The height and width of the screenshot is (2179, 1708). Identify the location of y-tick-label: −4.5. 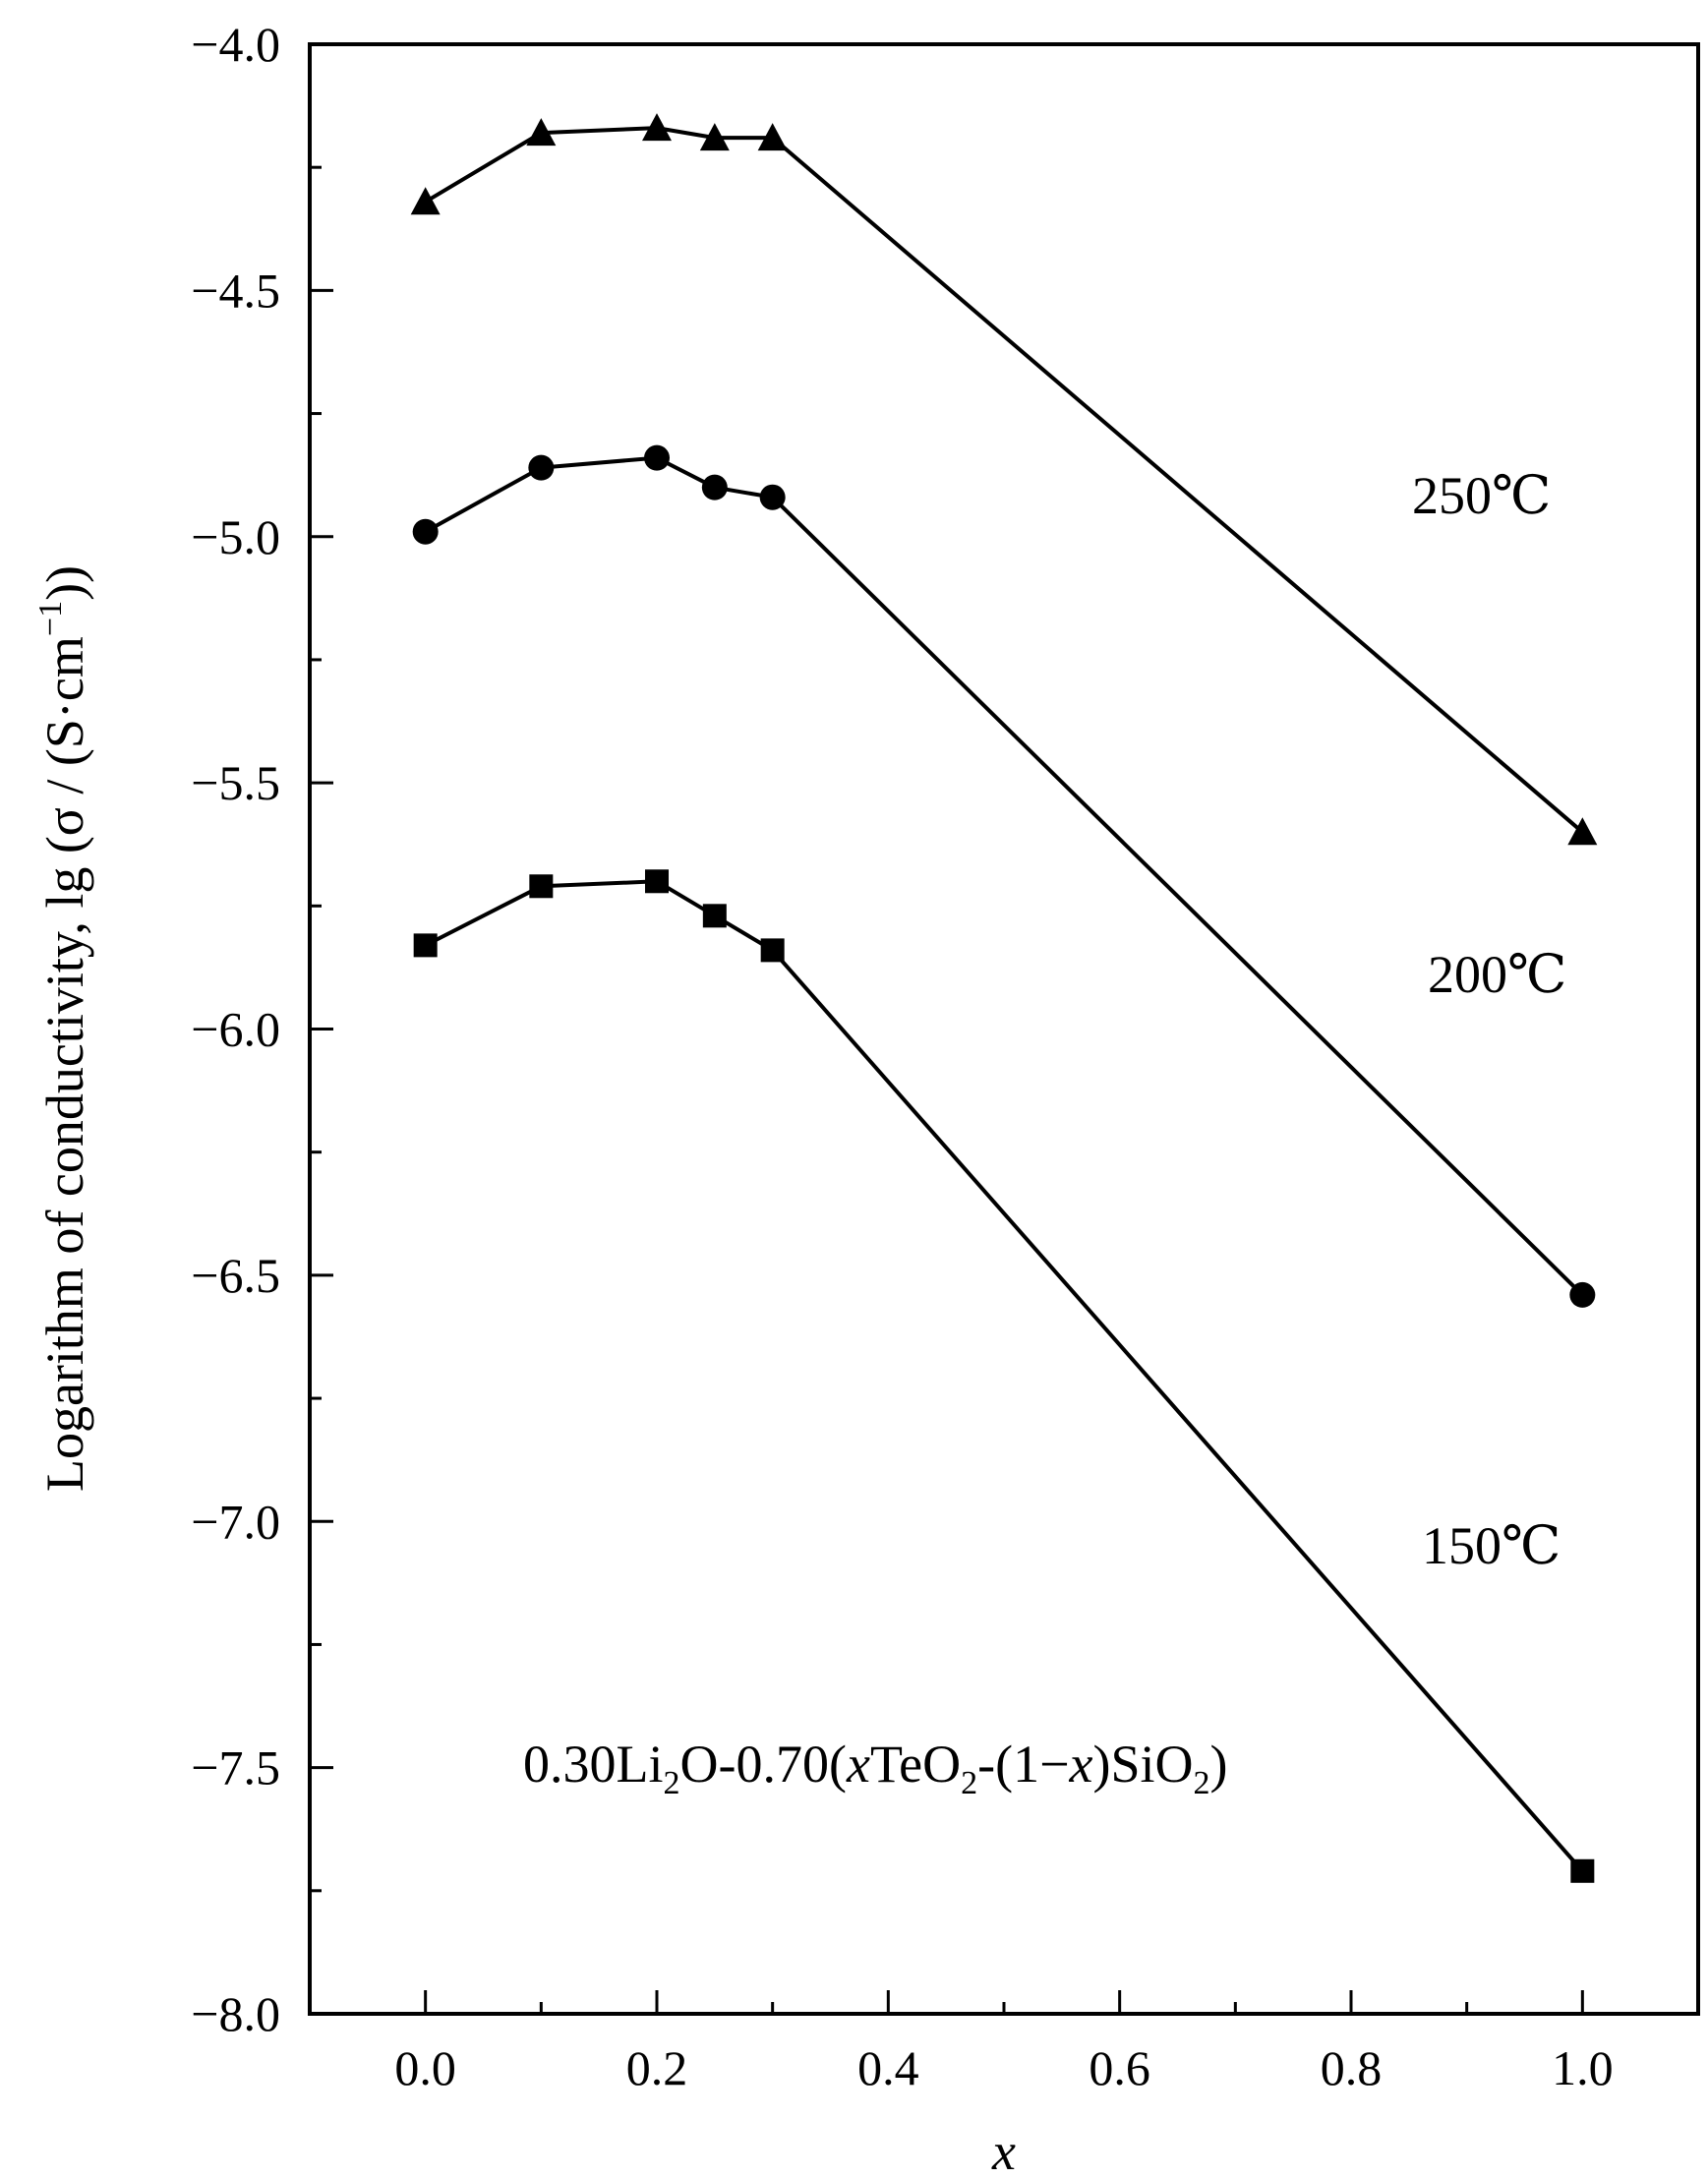
(235, 290).